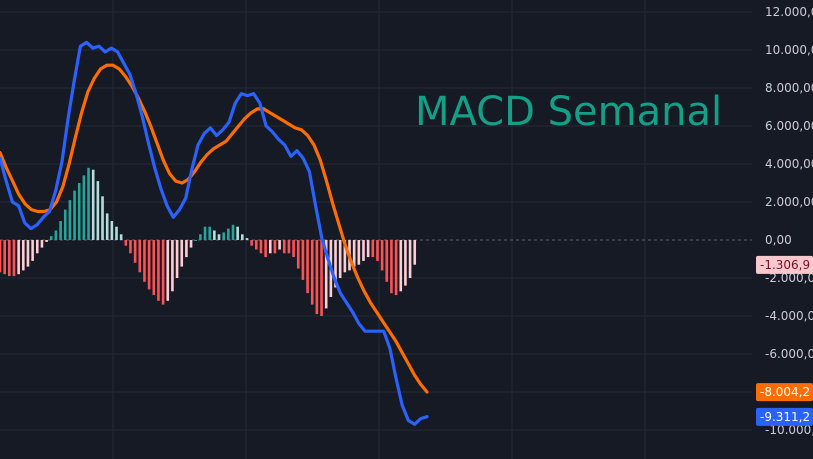 This screenshot has height=459, width=813. What do you see at coordinates (789, 202) in the screenshot?
I see `y-tick-label: 2.000,00` at bounding box center [789, 202].